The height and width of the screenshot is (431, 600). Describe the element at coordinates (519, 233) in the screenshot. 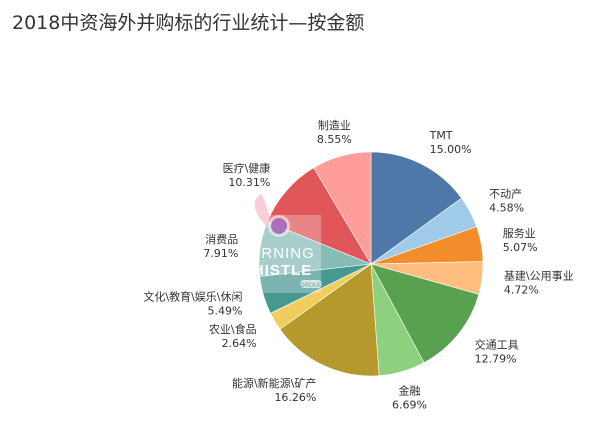

I see `pie-label-3-name: 服务业` at that location.